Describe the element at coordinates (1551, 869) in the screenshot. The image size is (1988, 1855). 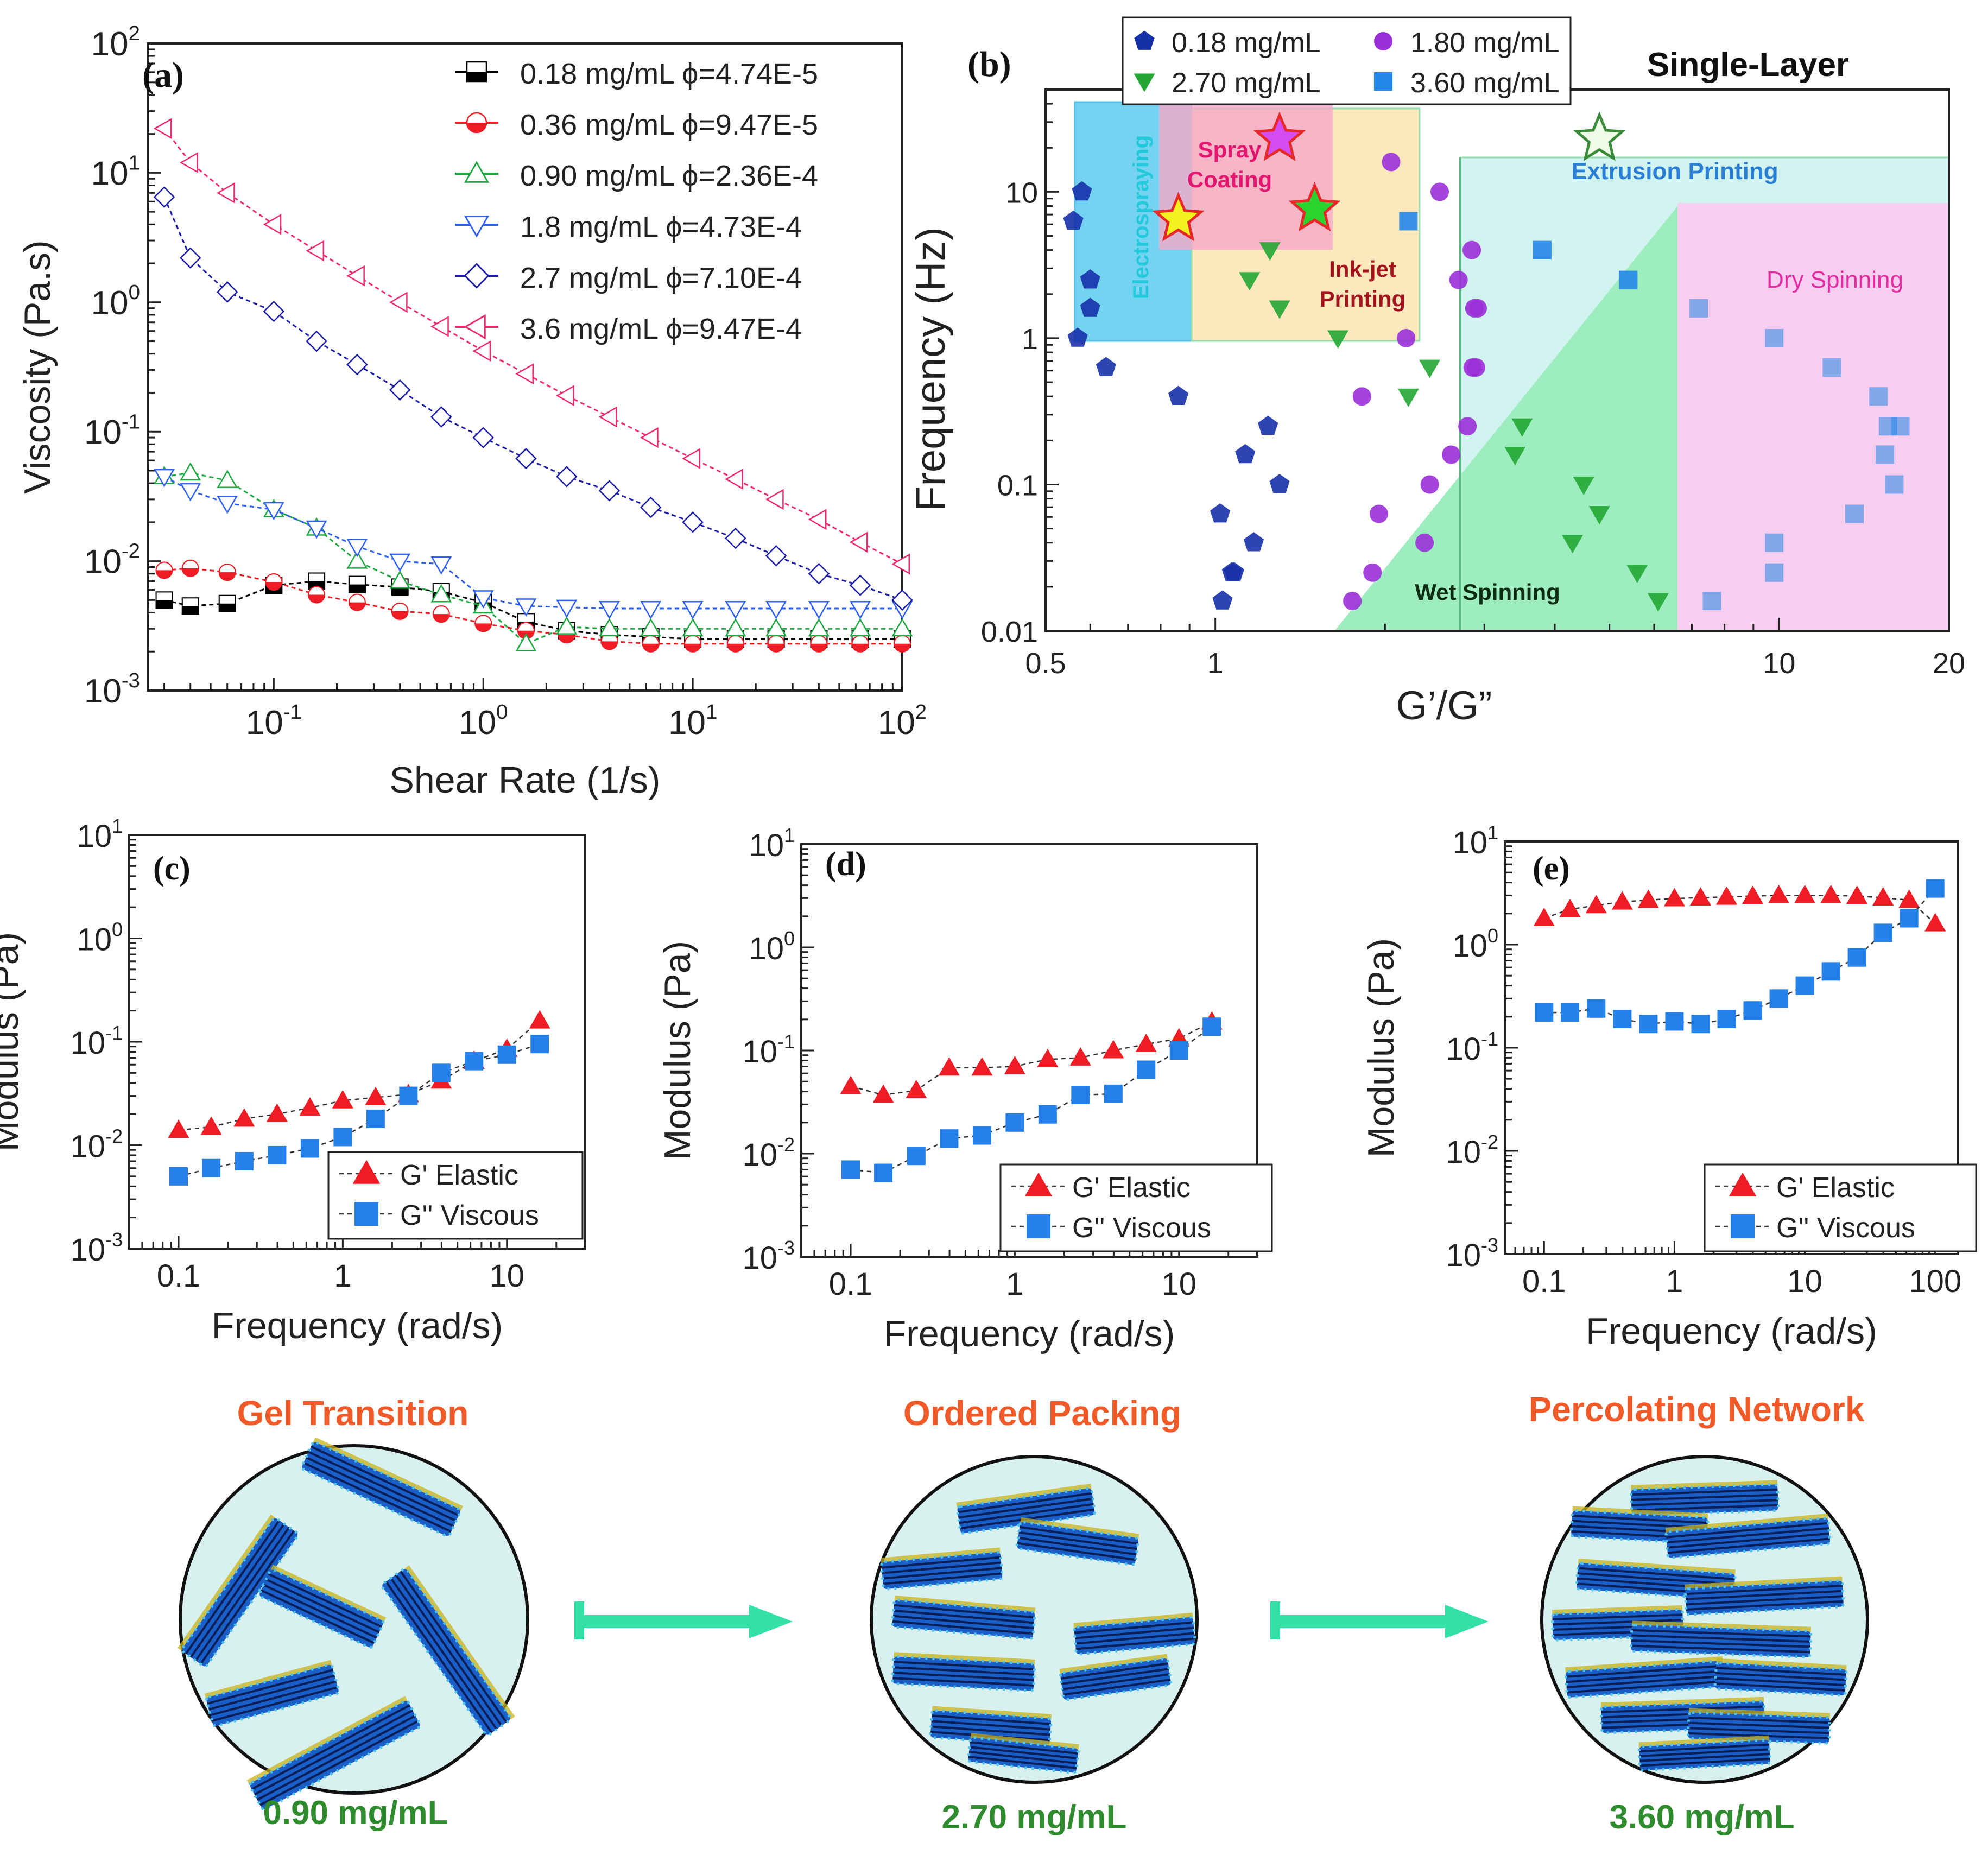
I see `panel-label: (e)` at that location.